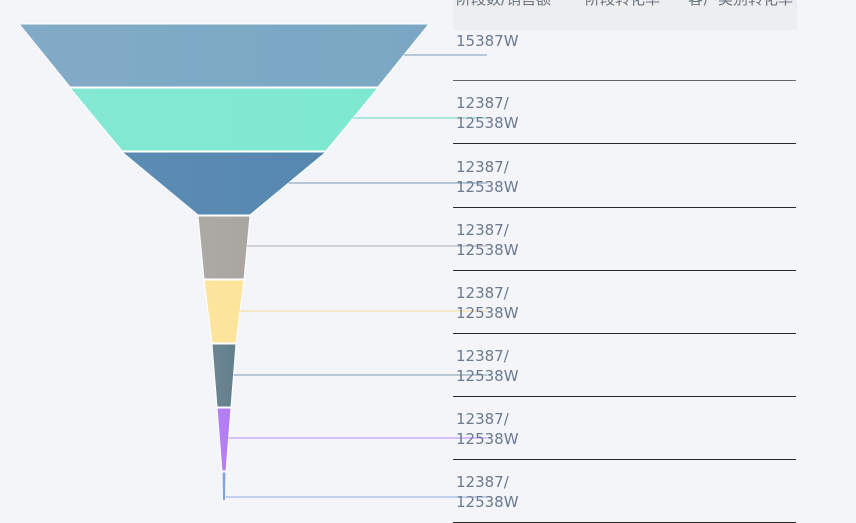 Image resolution: width=856 pixels, height=523 pixels. What do you see at coordinates (622, 4) in the screenshot?
I see `header-stage-conversion: 阶段转化率` at bounding box center [622, 4].